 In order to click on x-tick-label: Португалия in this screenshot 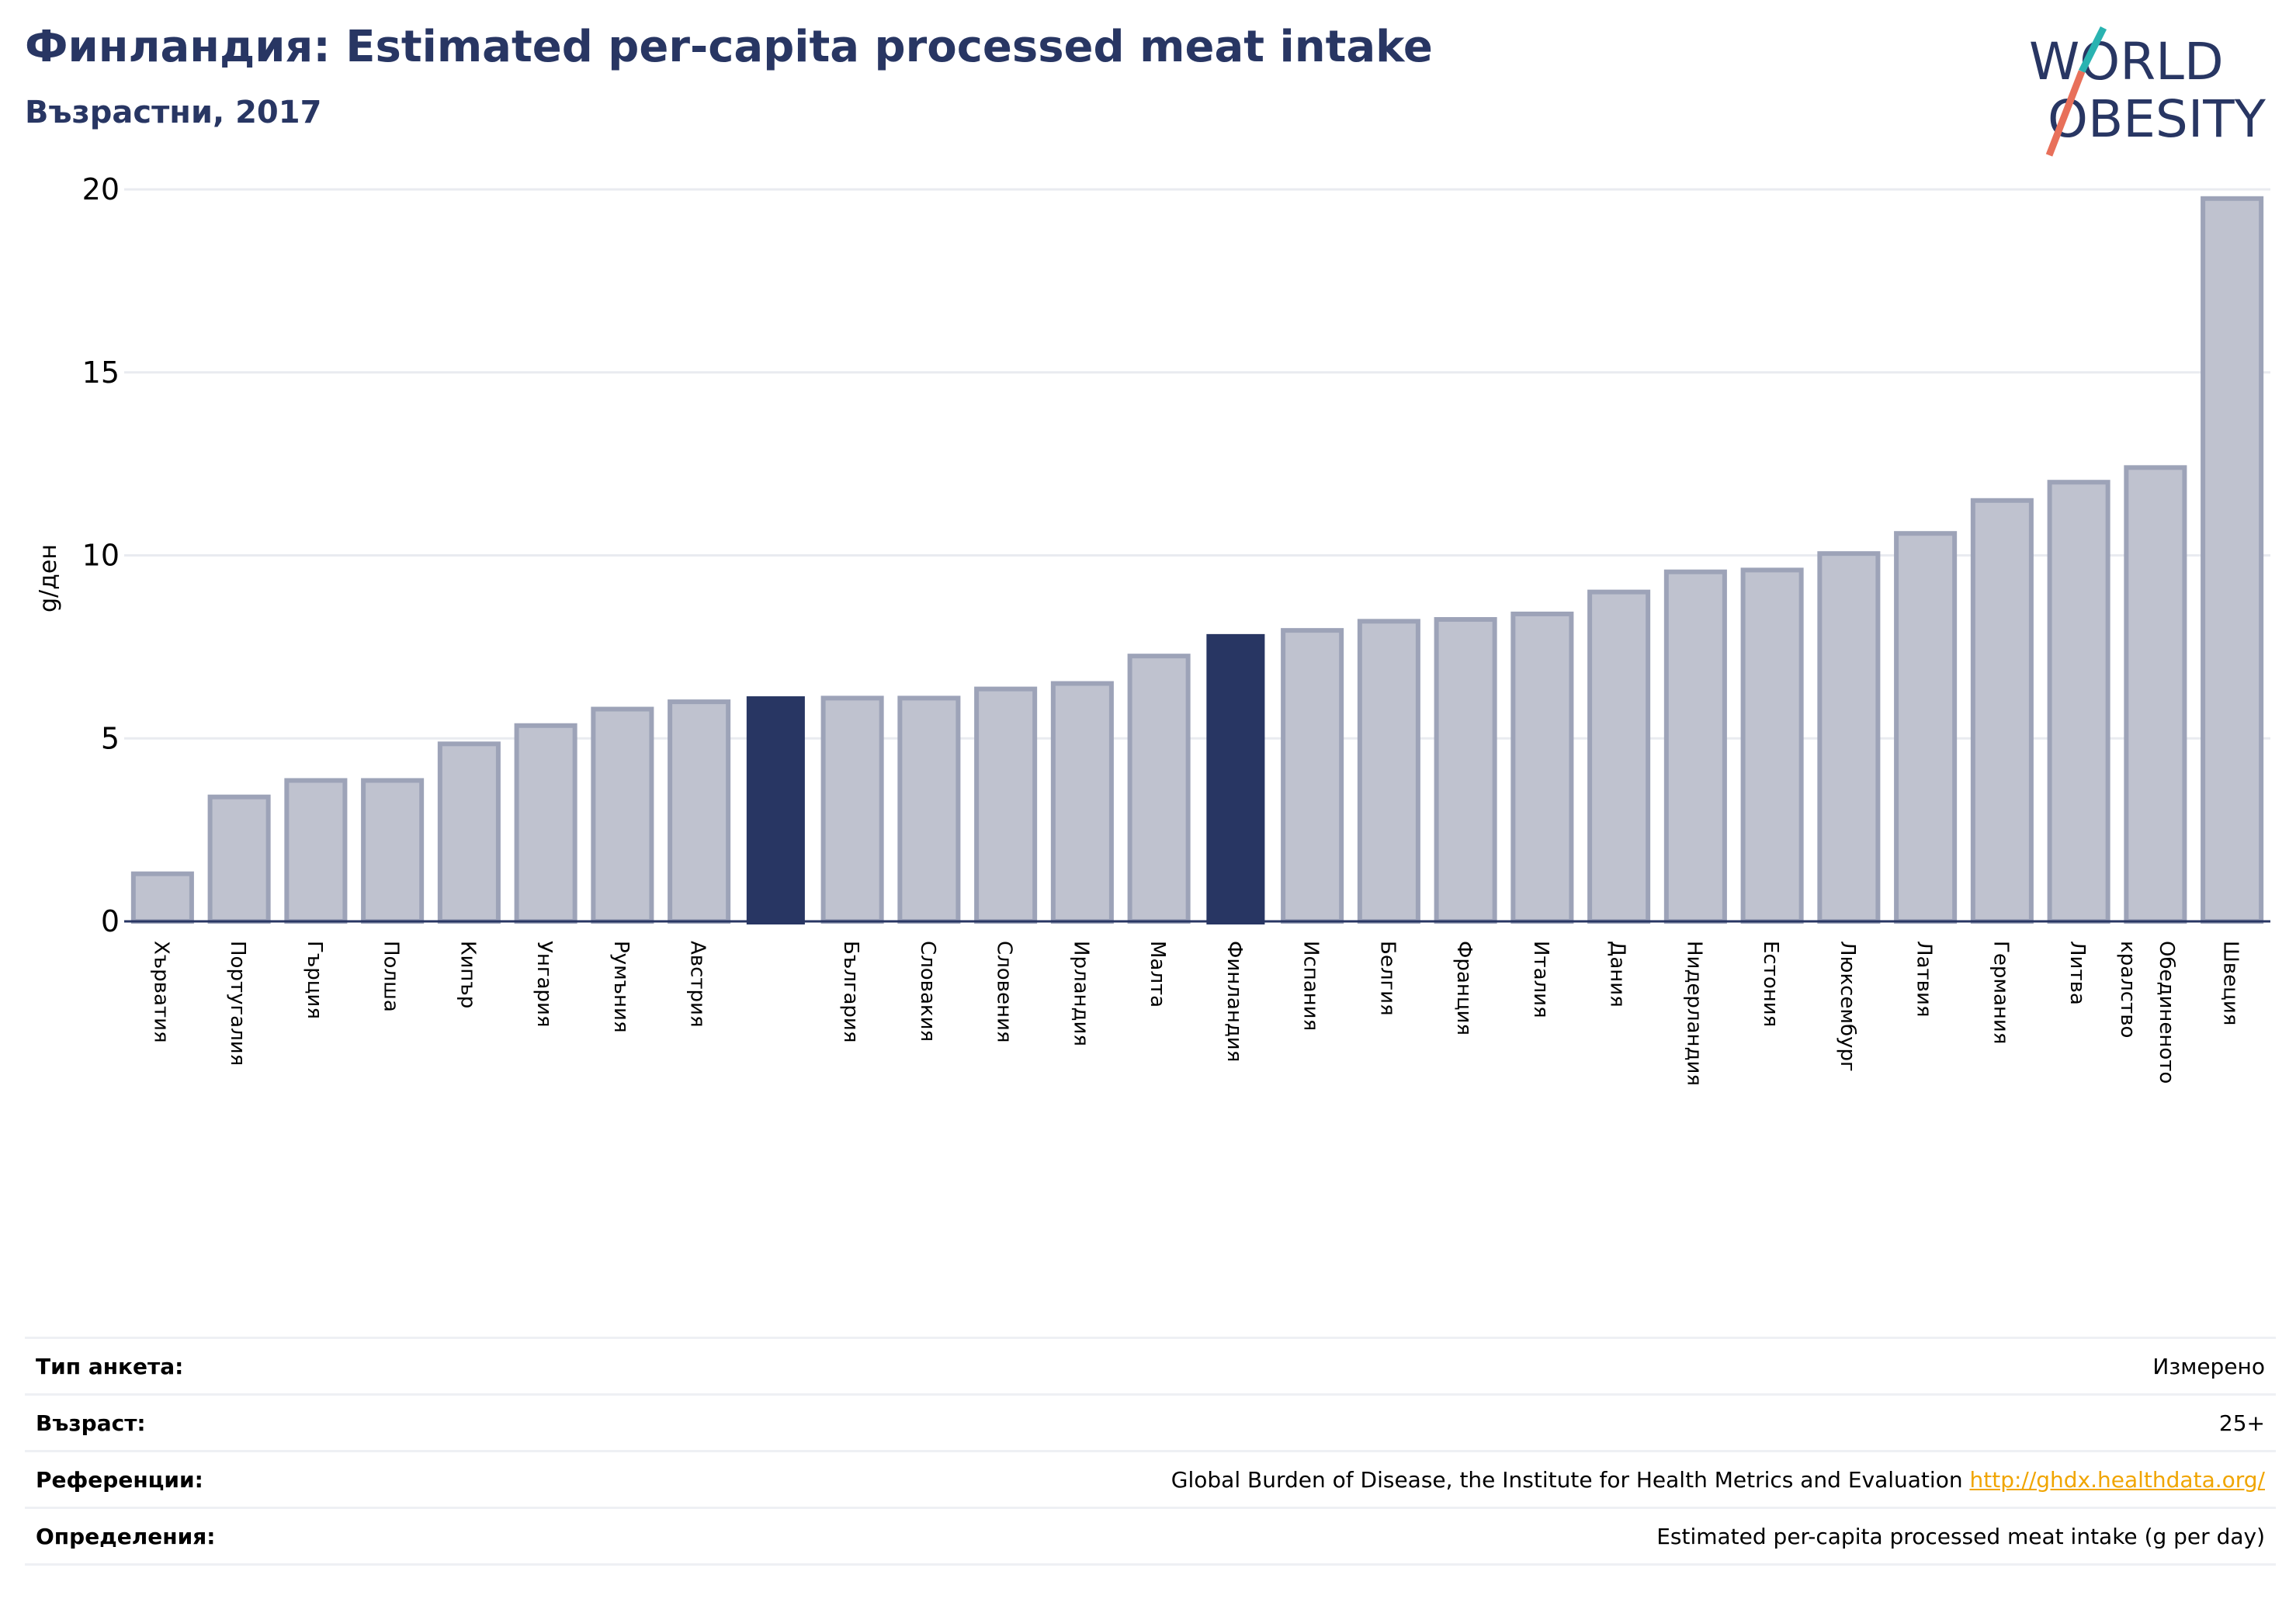, I will do `click(237, 1003)`.